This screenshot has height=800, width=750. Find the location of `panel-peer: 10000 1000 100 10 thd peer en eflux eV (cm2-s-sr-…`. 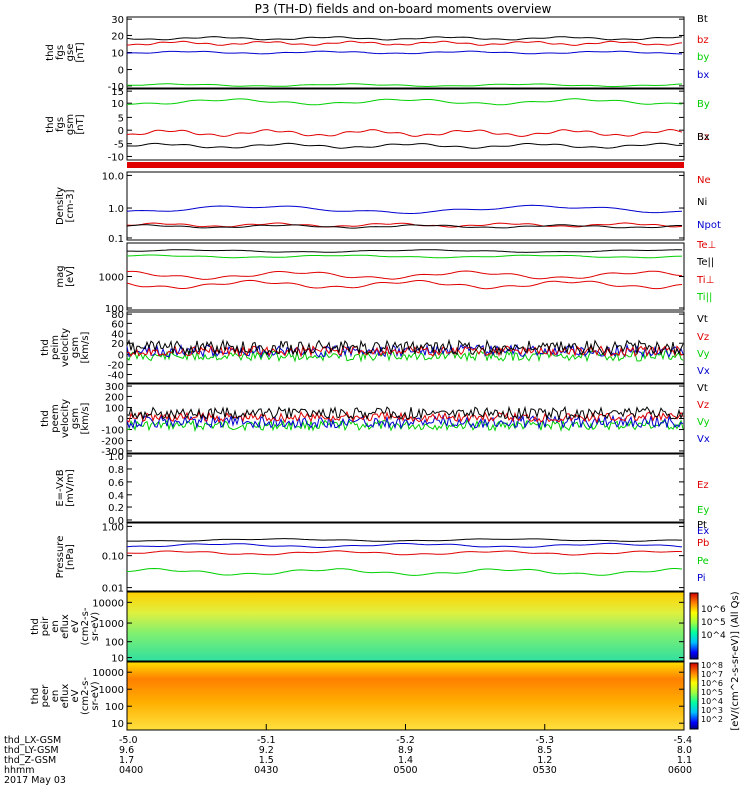

panel-peer: 10000 1000 100 10 thd peer en eflux eV (cm2-s-sr-… is located at coordinates (357, 696).